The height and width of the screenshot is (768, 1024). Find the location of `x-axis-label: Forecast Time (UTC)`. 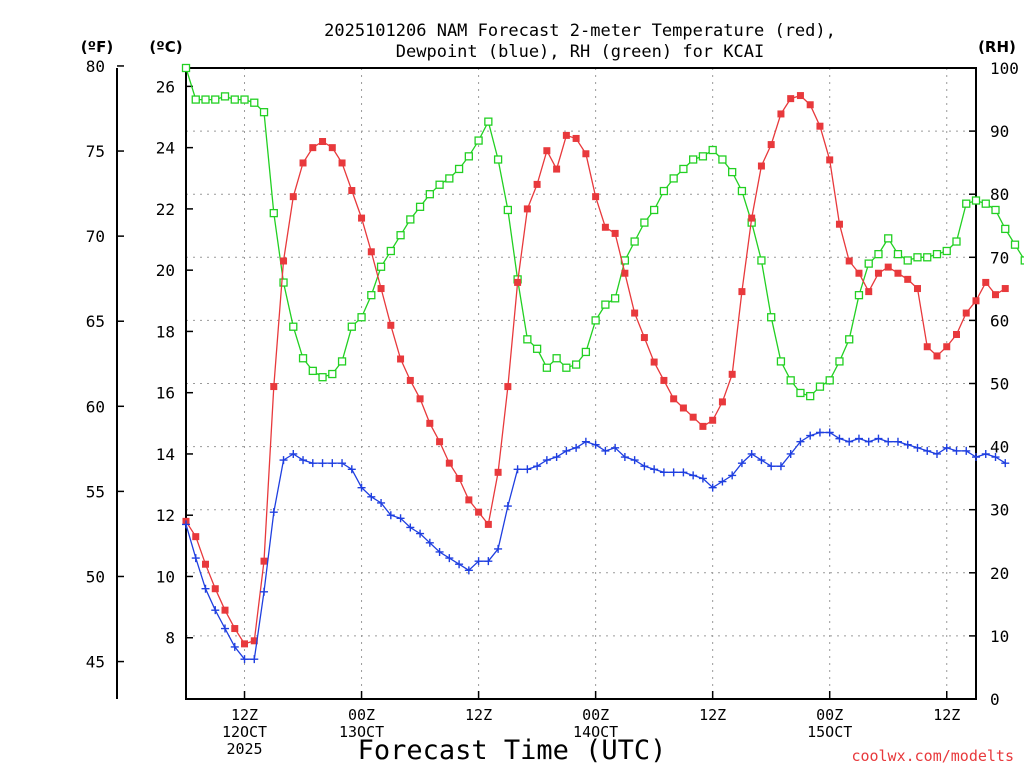

x-axis-label: Forecast Time (UTC) is located at coordinates (512, 750).